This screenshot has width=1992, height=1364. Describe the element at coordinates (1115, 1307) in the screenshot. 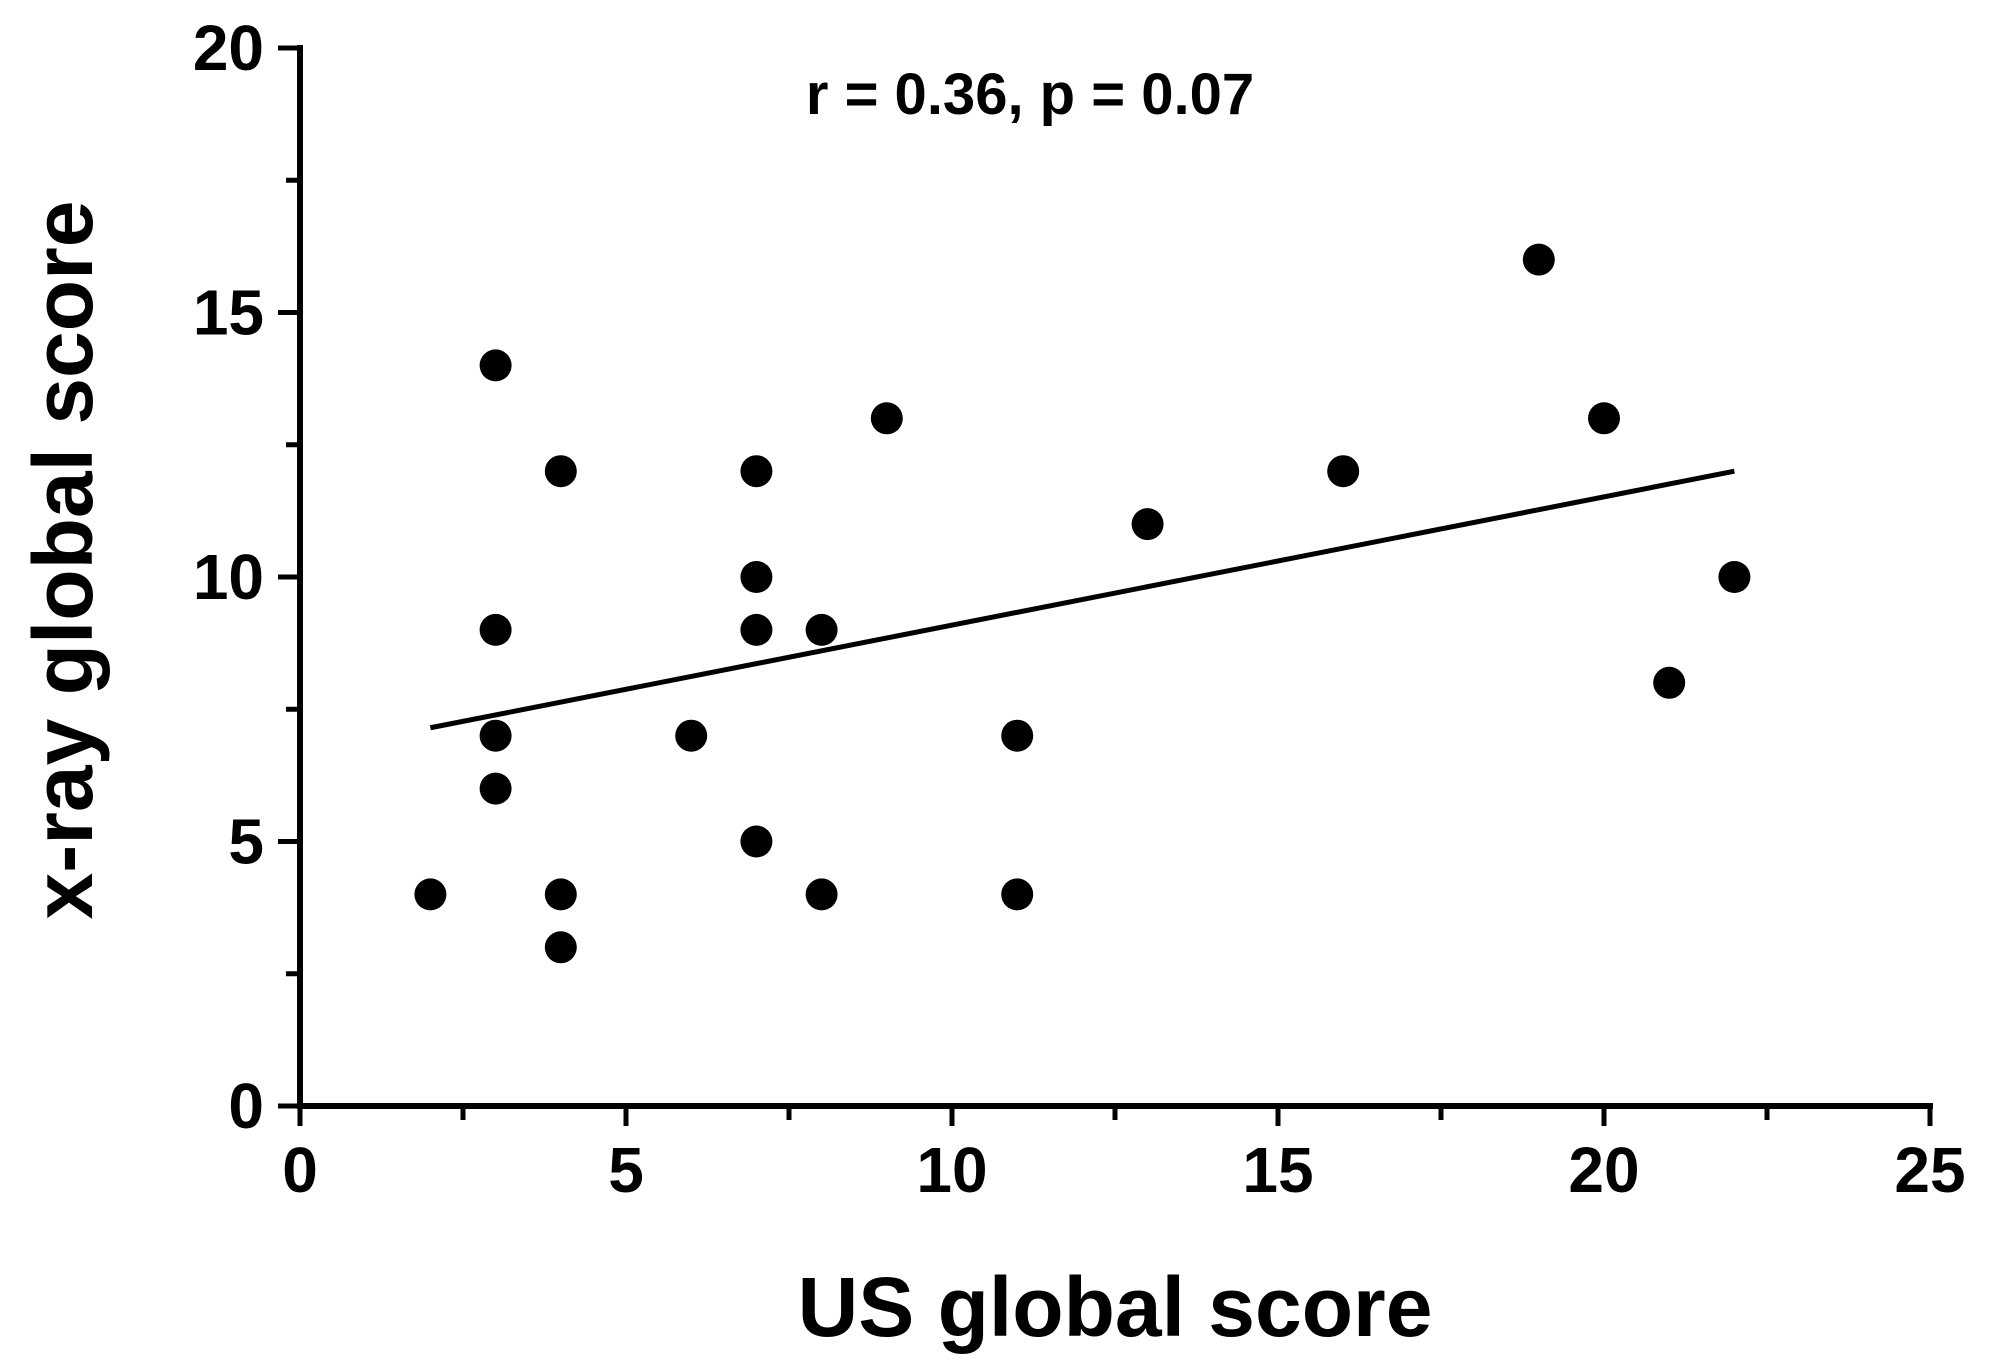

I see `x-axis-label: US global score` at that location.